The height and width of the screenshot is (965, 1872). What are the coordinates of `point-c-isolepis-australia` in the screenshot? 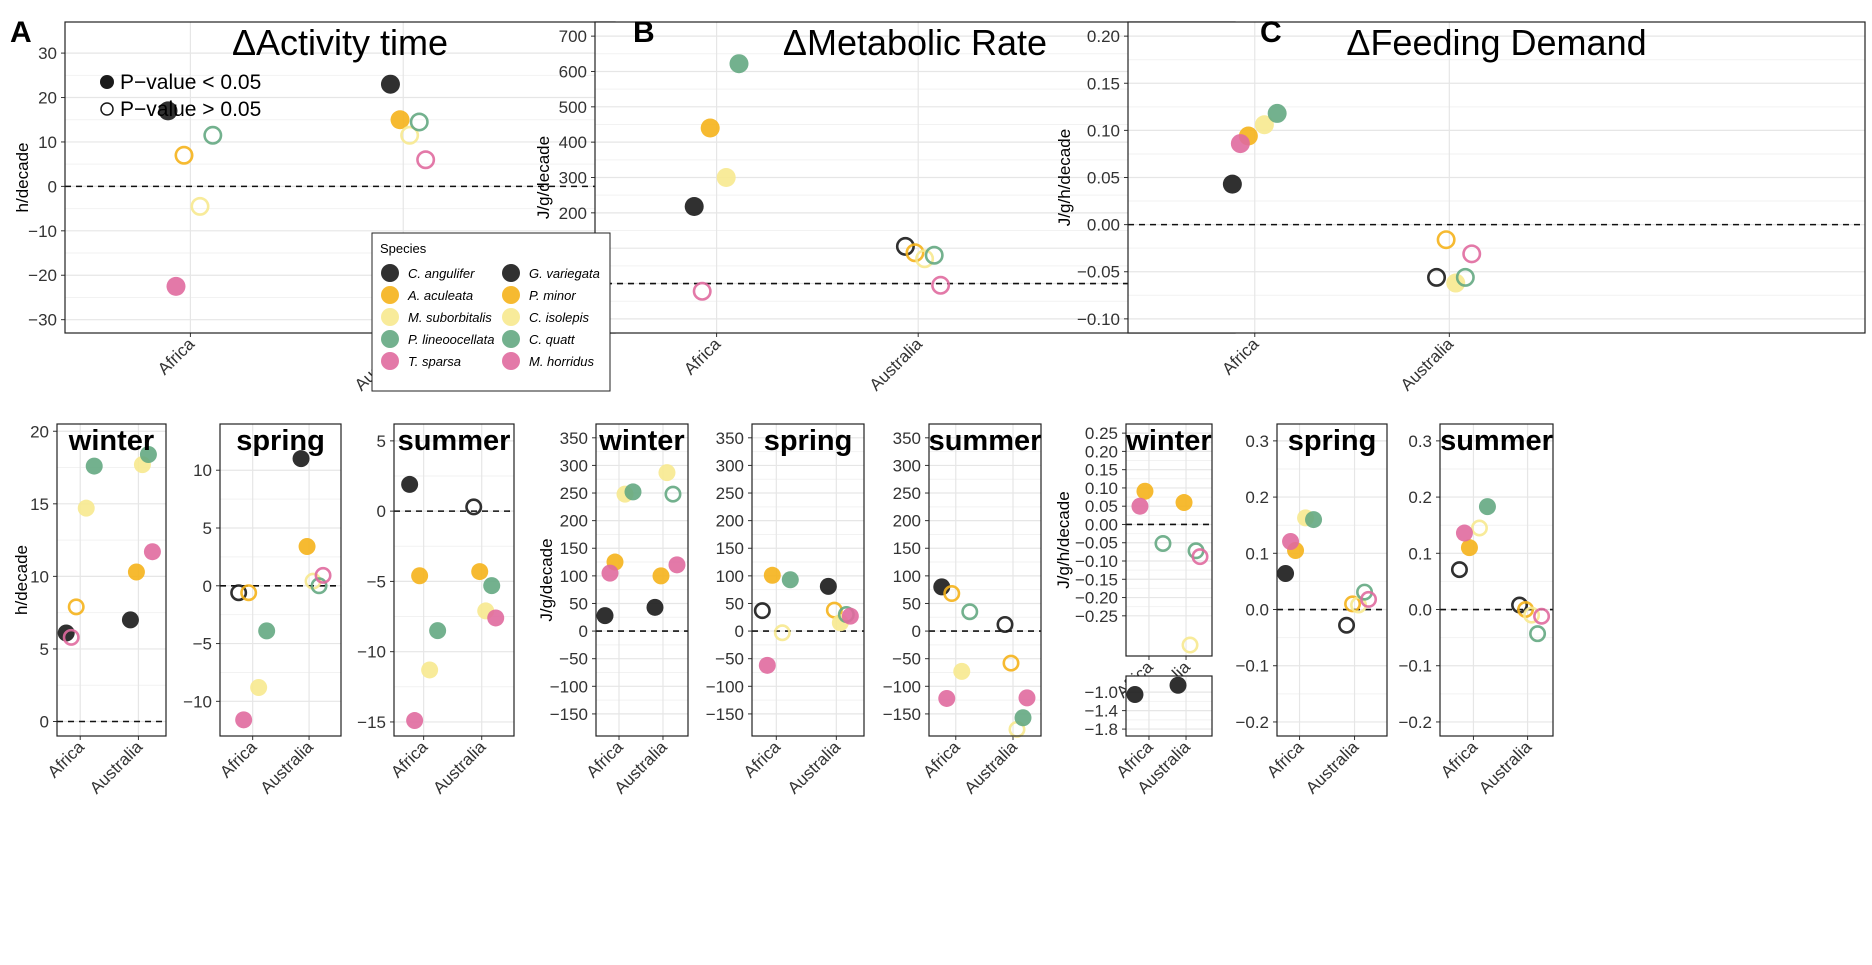 It's located at (1532, 615).